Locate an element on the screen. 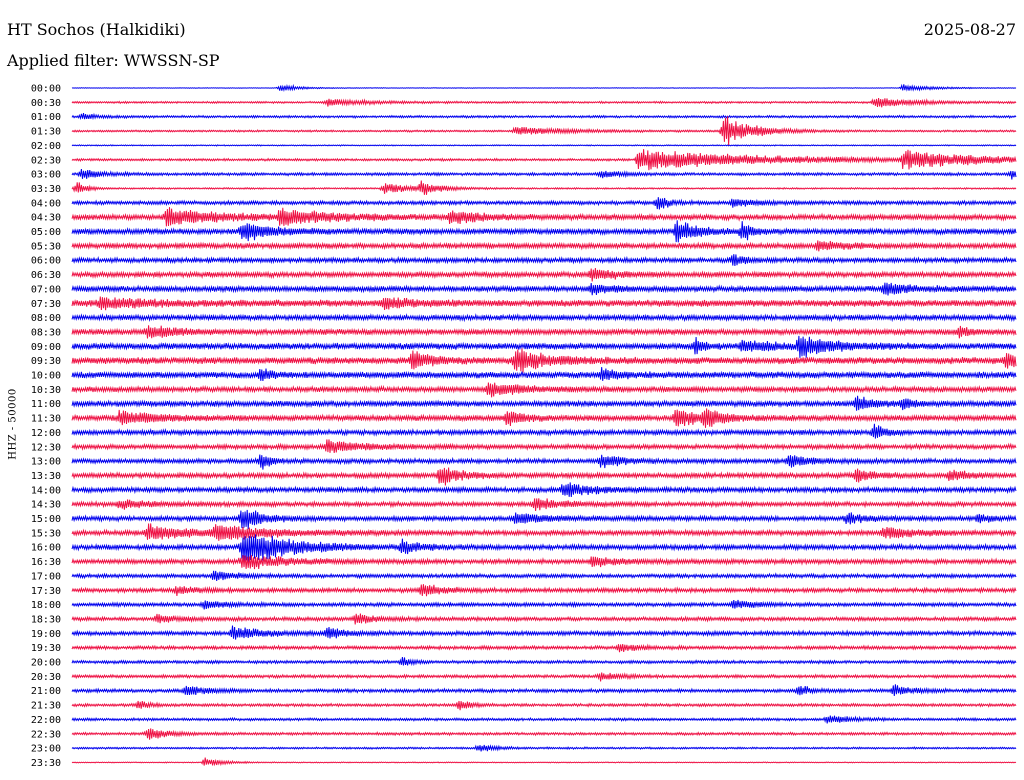 The image size is (1024, 780). time-tick-label: 21:00 is located at coordinates (46, 691).